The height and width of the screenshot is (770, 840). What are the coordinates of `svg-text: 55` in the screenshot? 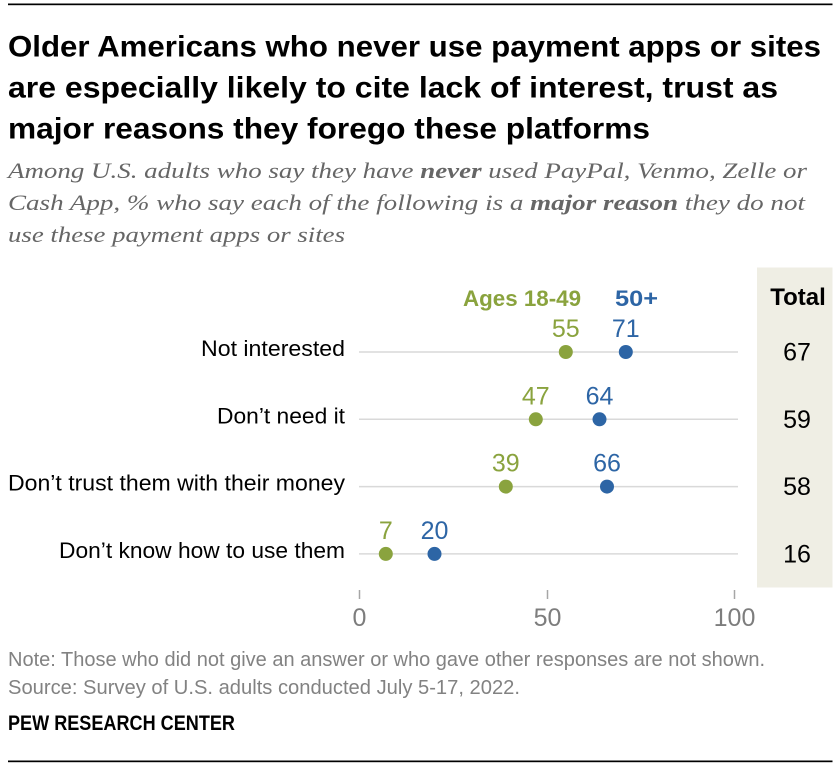 It's located at (566, 329).